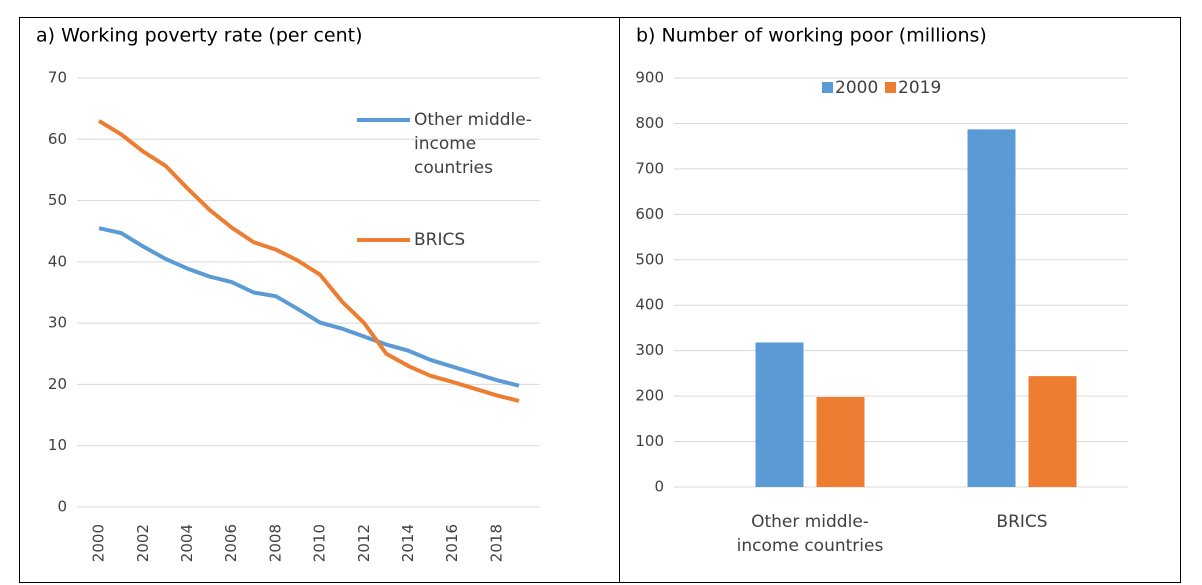  Describe the element at coordinates (811, 36) in the screenshot. I see `chart-title: b) Number of working poor (millions)` at that location.